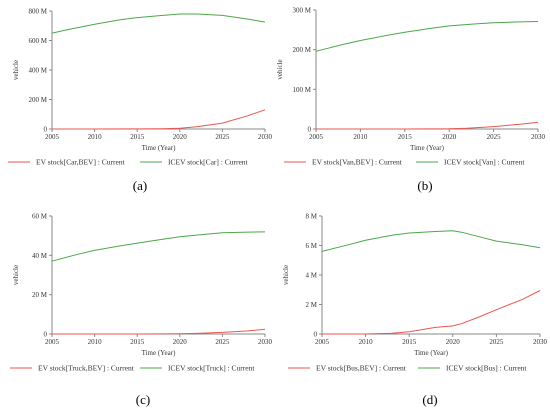 The width and height of the screenshot is (550, 419). Describe the element at coordinates (159, 331) in the screenshot. I see `chart-c-series-ev-line` at that location.